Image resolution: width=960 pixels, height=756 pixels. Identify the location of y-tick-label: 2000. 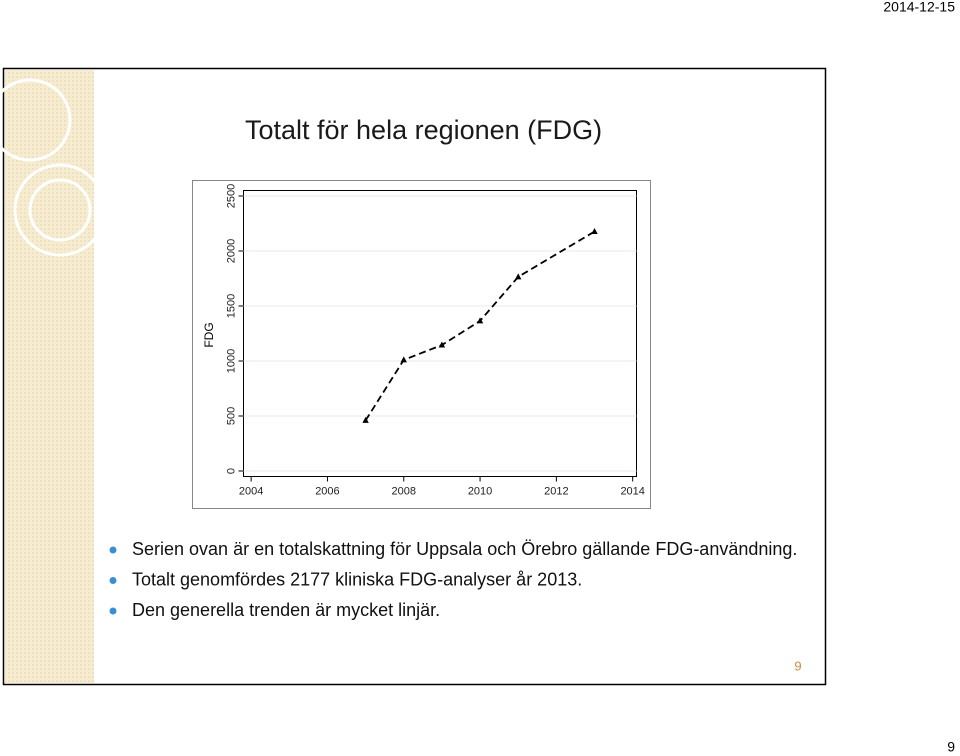
(231, 251).